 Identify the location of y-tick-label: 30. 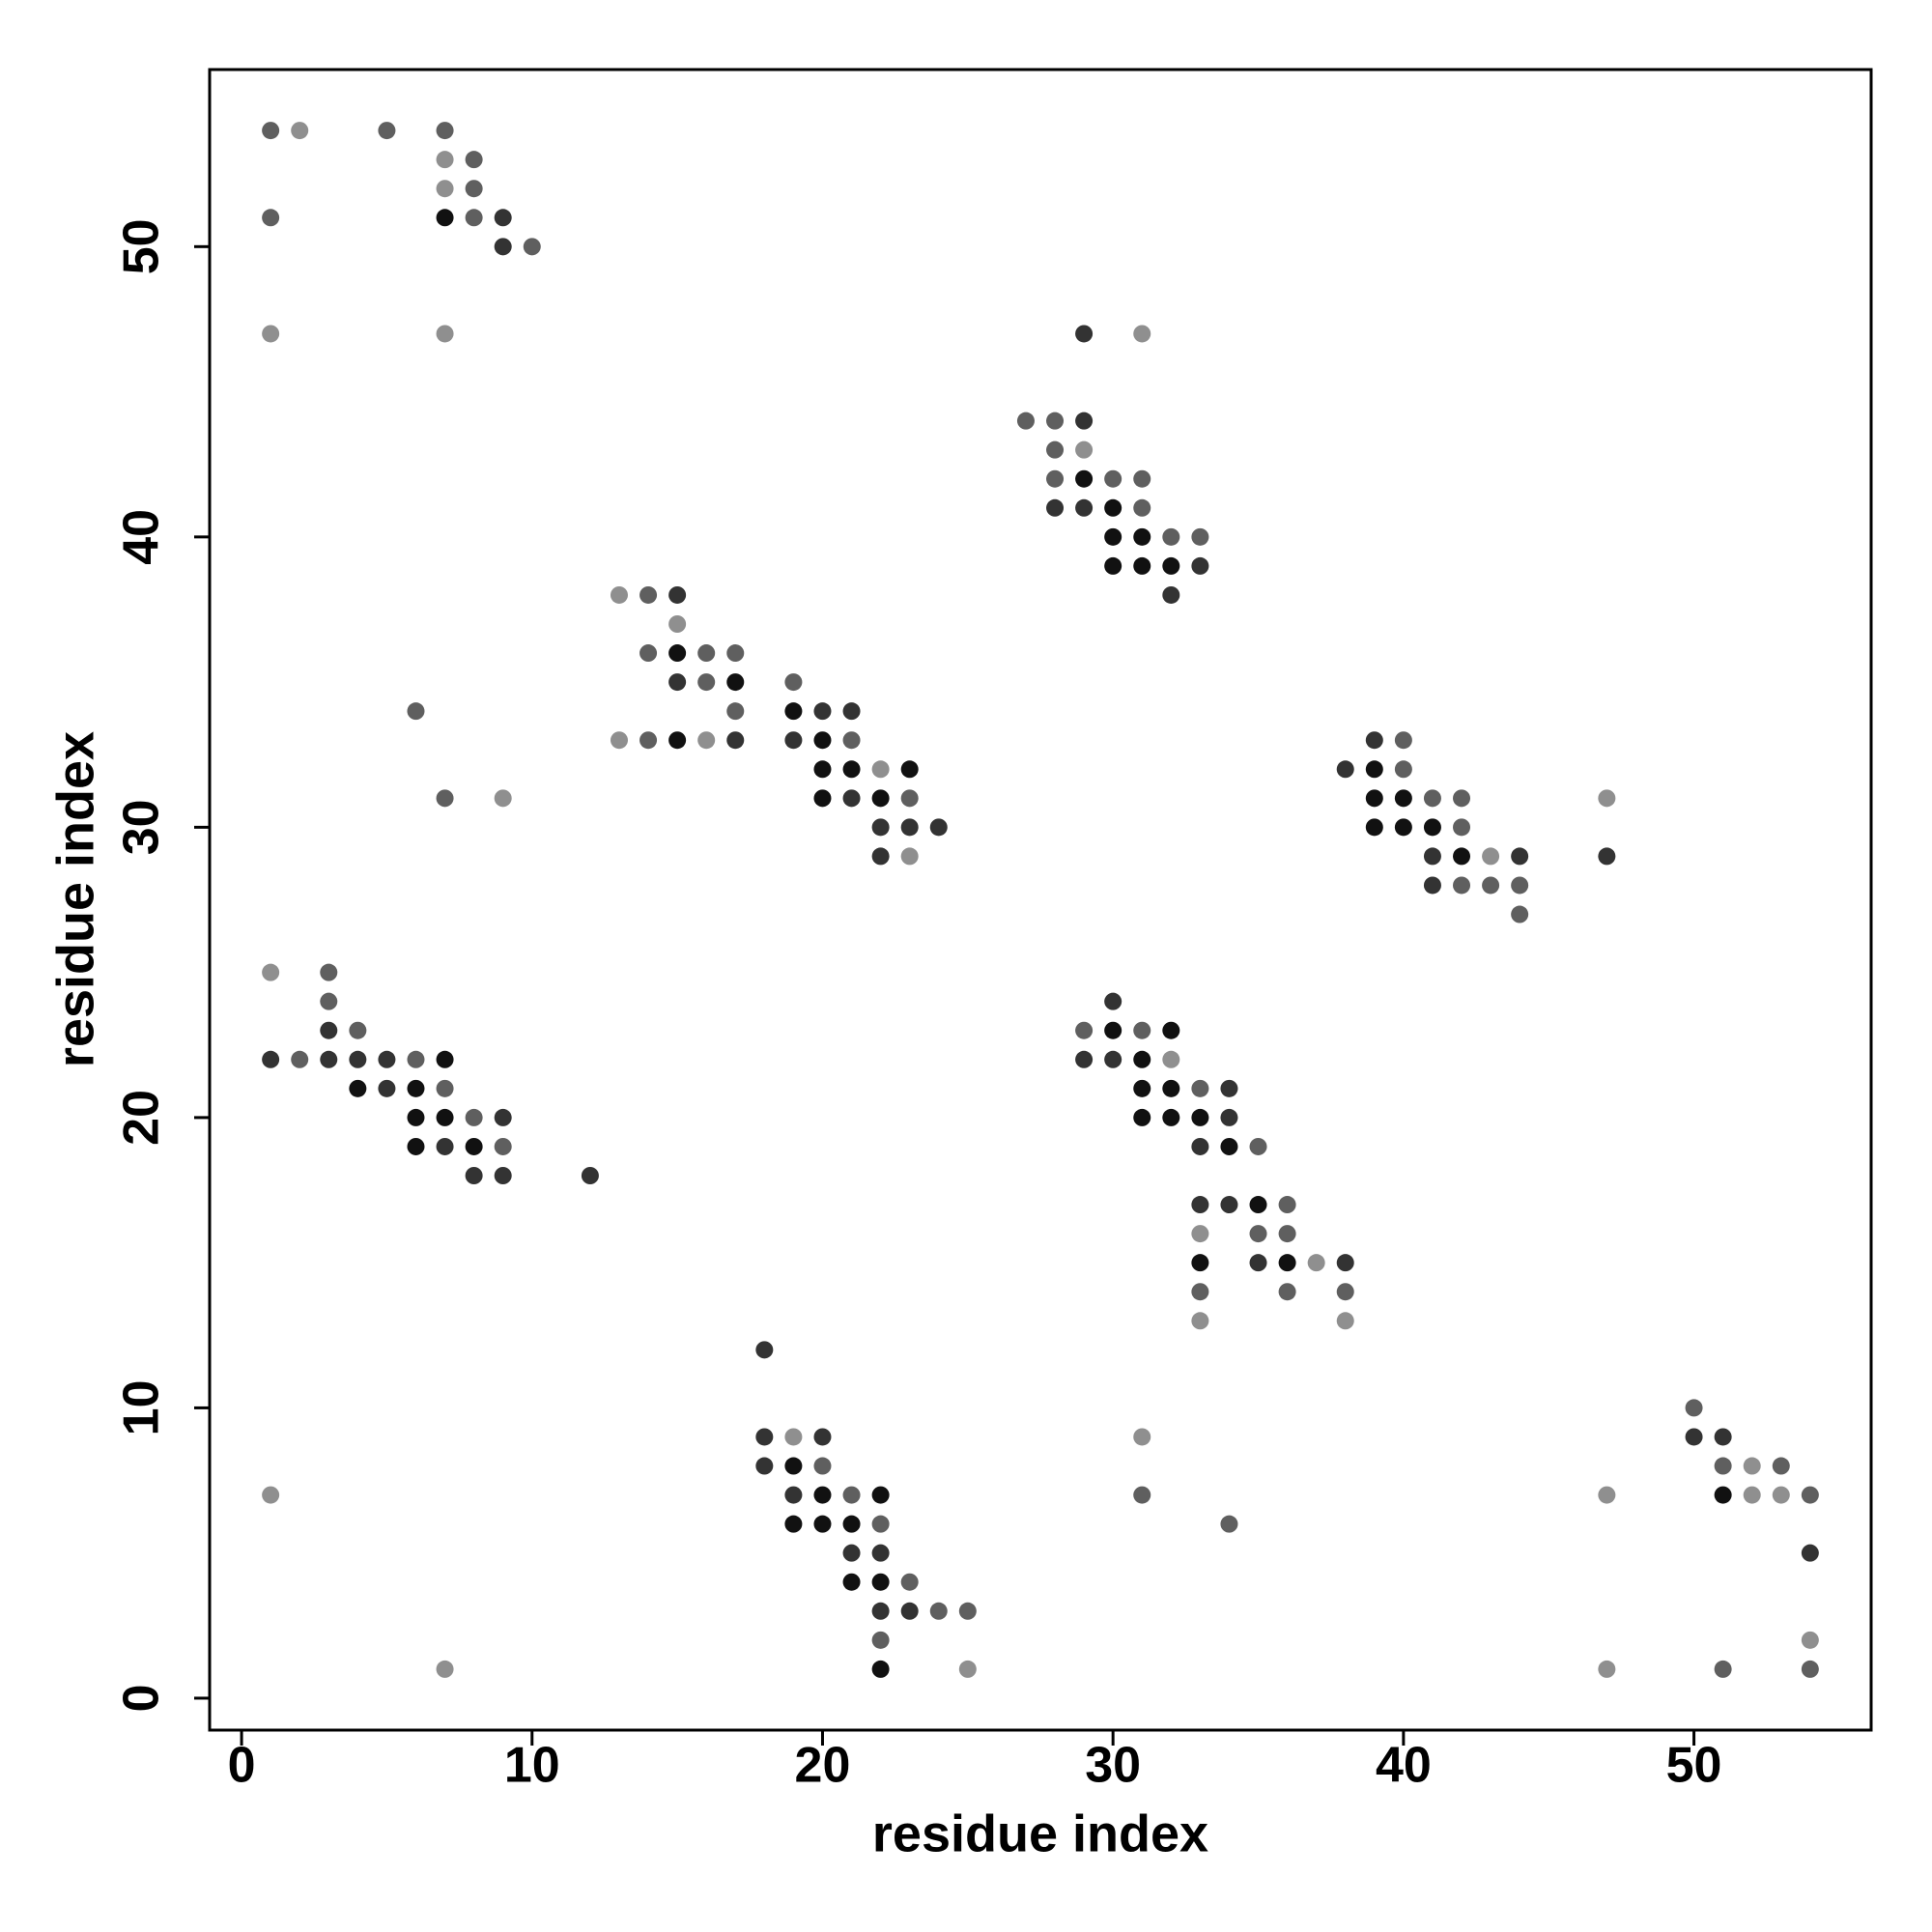
(142, 827).